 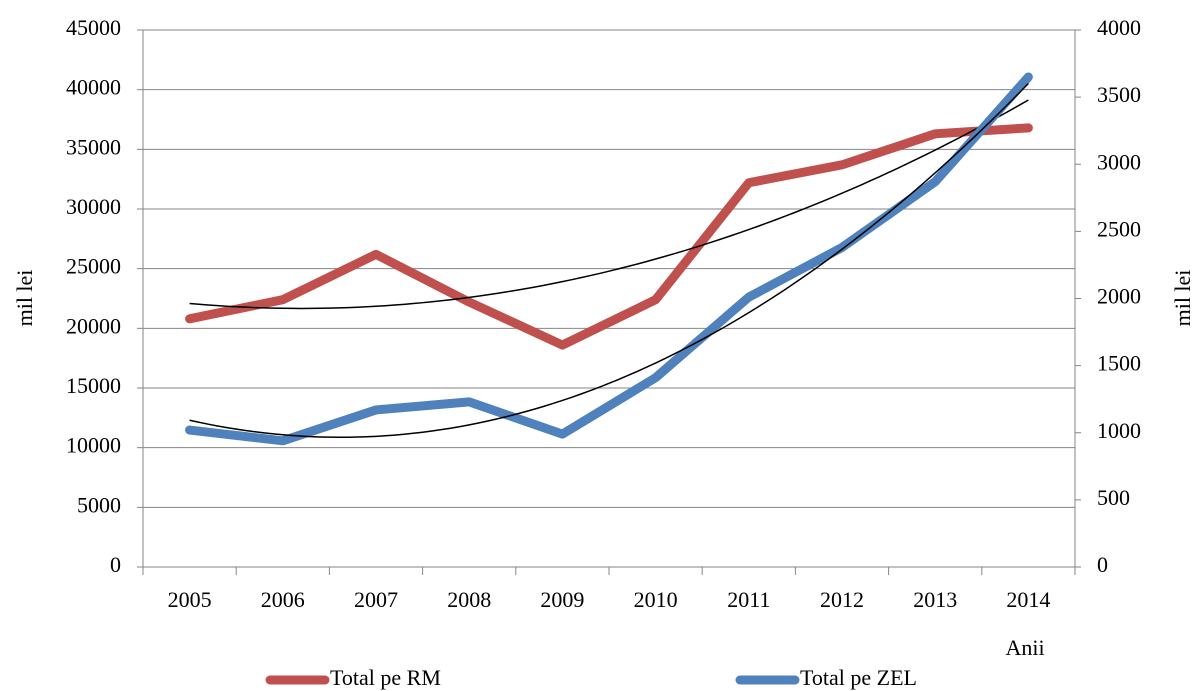 I want to click on x-tick-label: 2012, so click(x=842, y=599).